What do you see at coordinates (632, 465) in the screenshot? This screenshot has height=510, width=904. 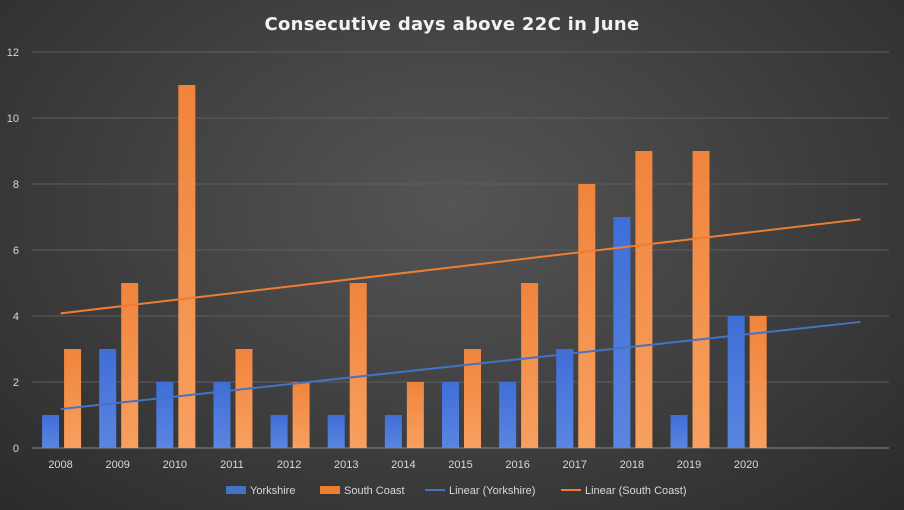 I see `x-tick-label: 2018` at bounding box center [632, 465].